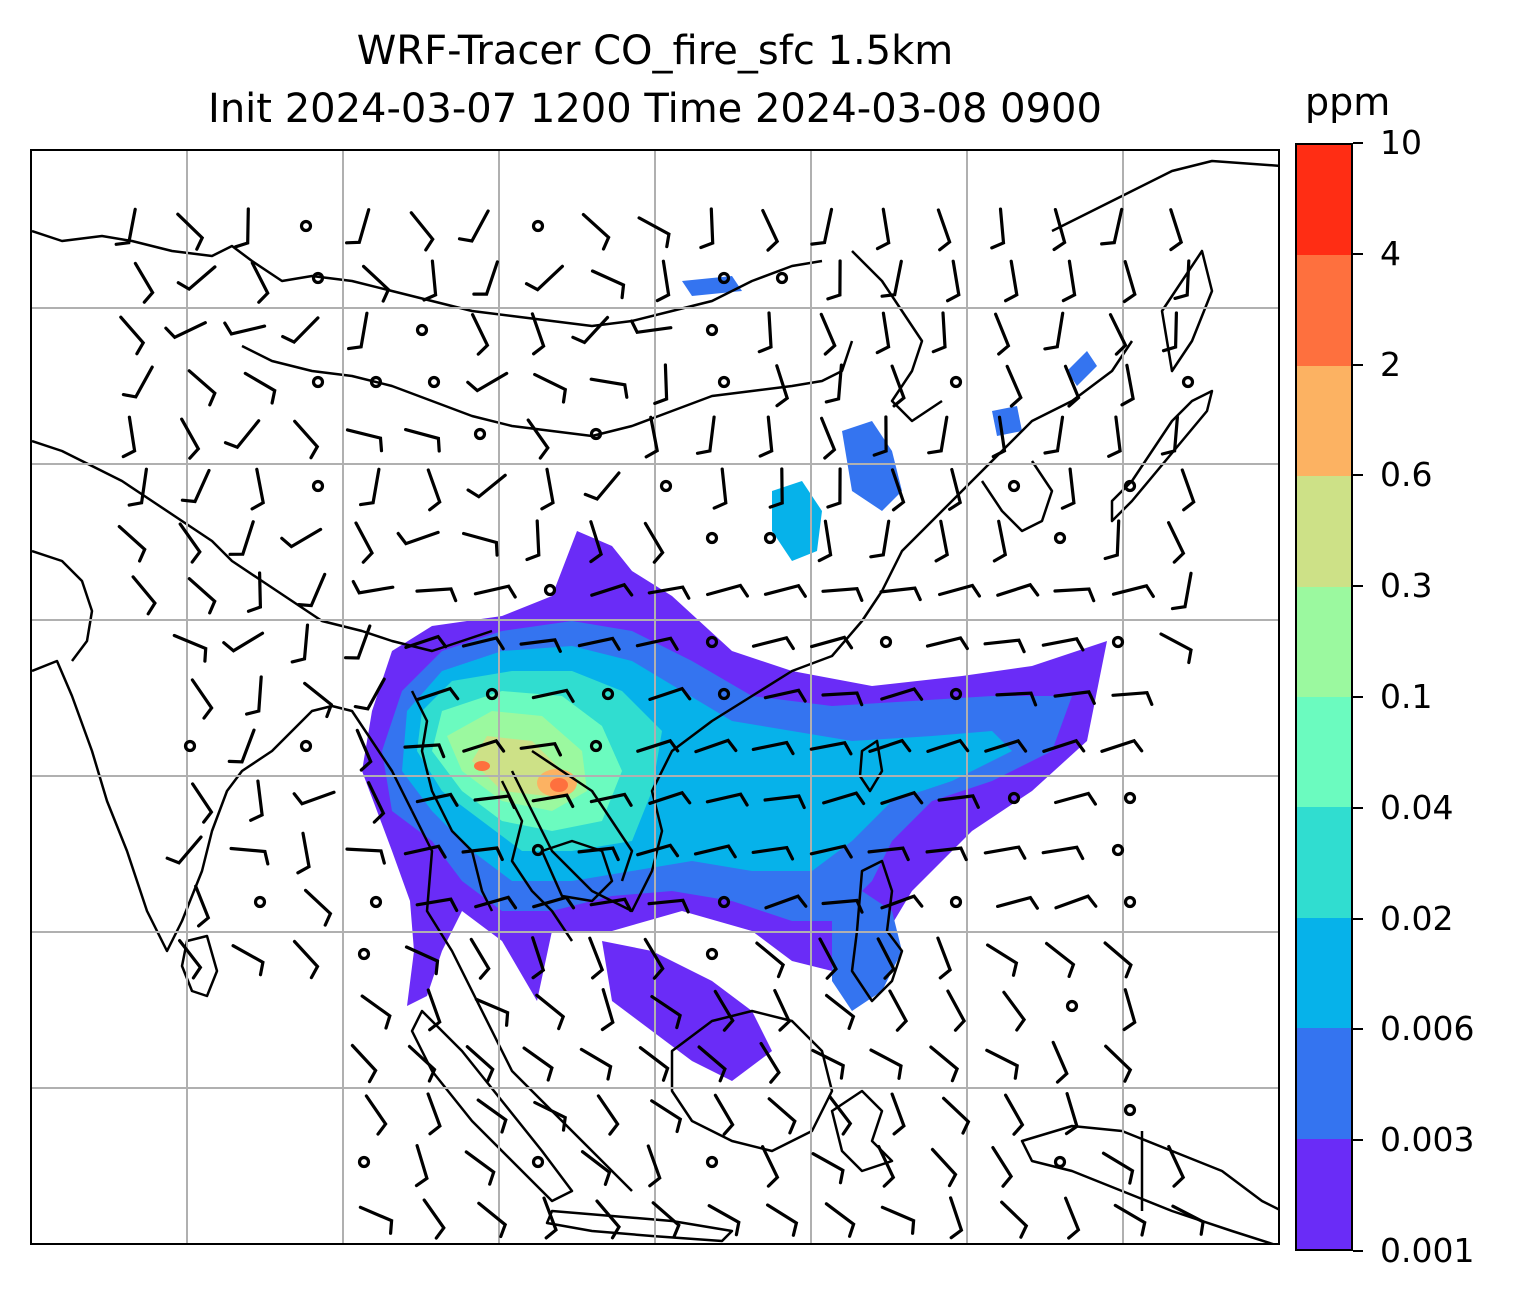 This screenshot has height=1306, width=1528. What do you see at coordinates (537, 861) in the screenshot?
I see `border-thailand` at bounding box center [537, 861].